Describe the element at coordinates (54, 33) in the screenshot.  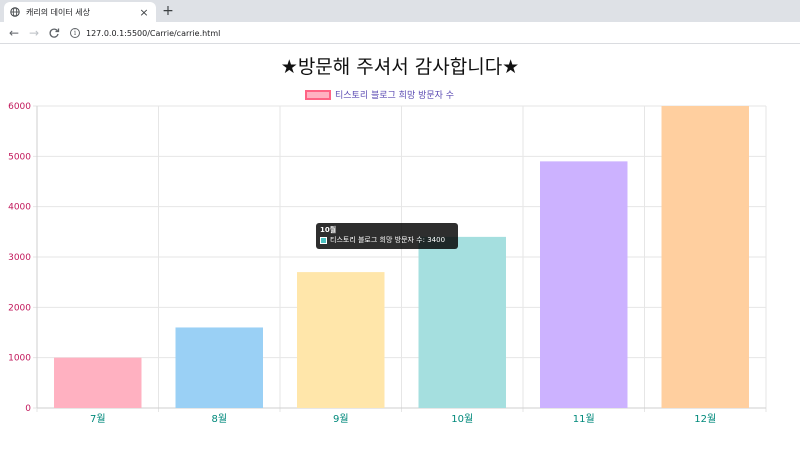
I see `reload-icon` at that location.